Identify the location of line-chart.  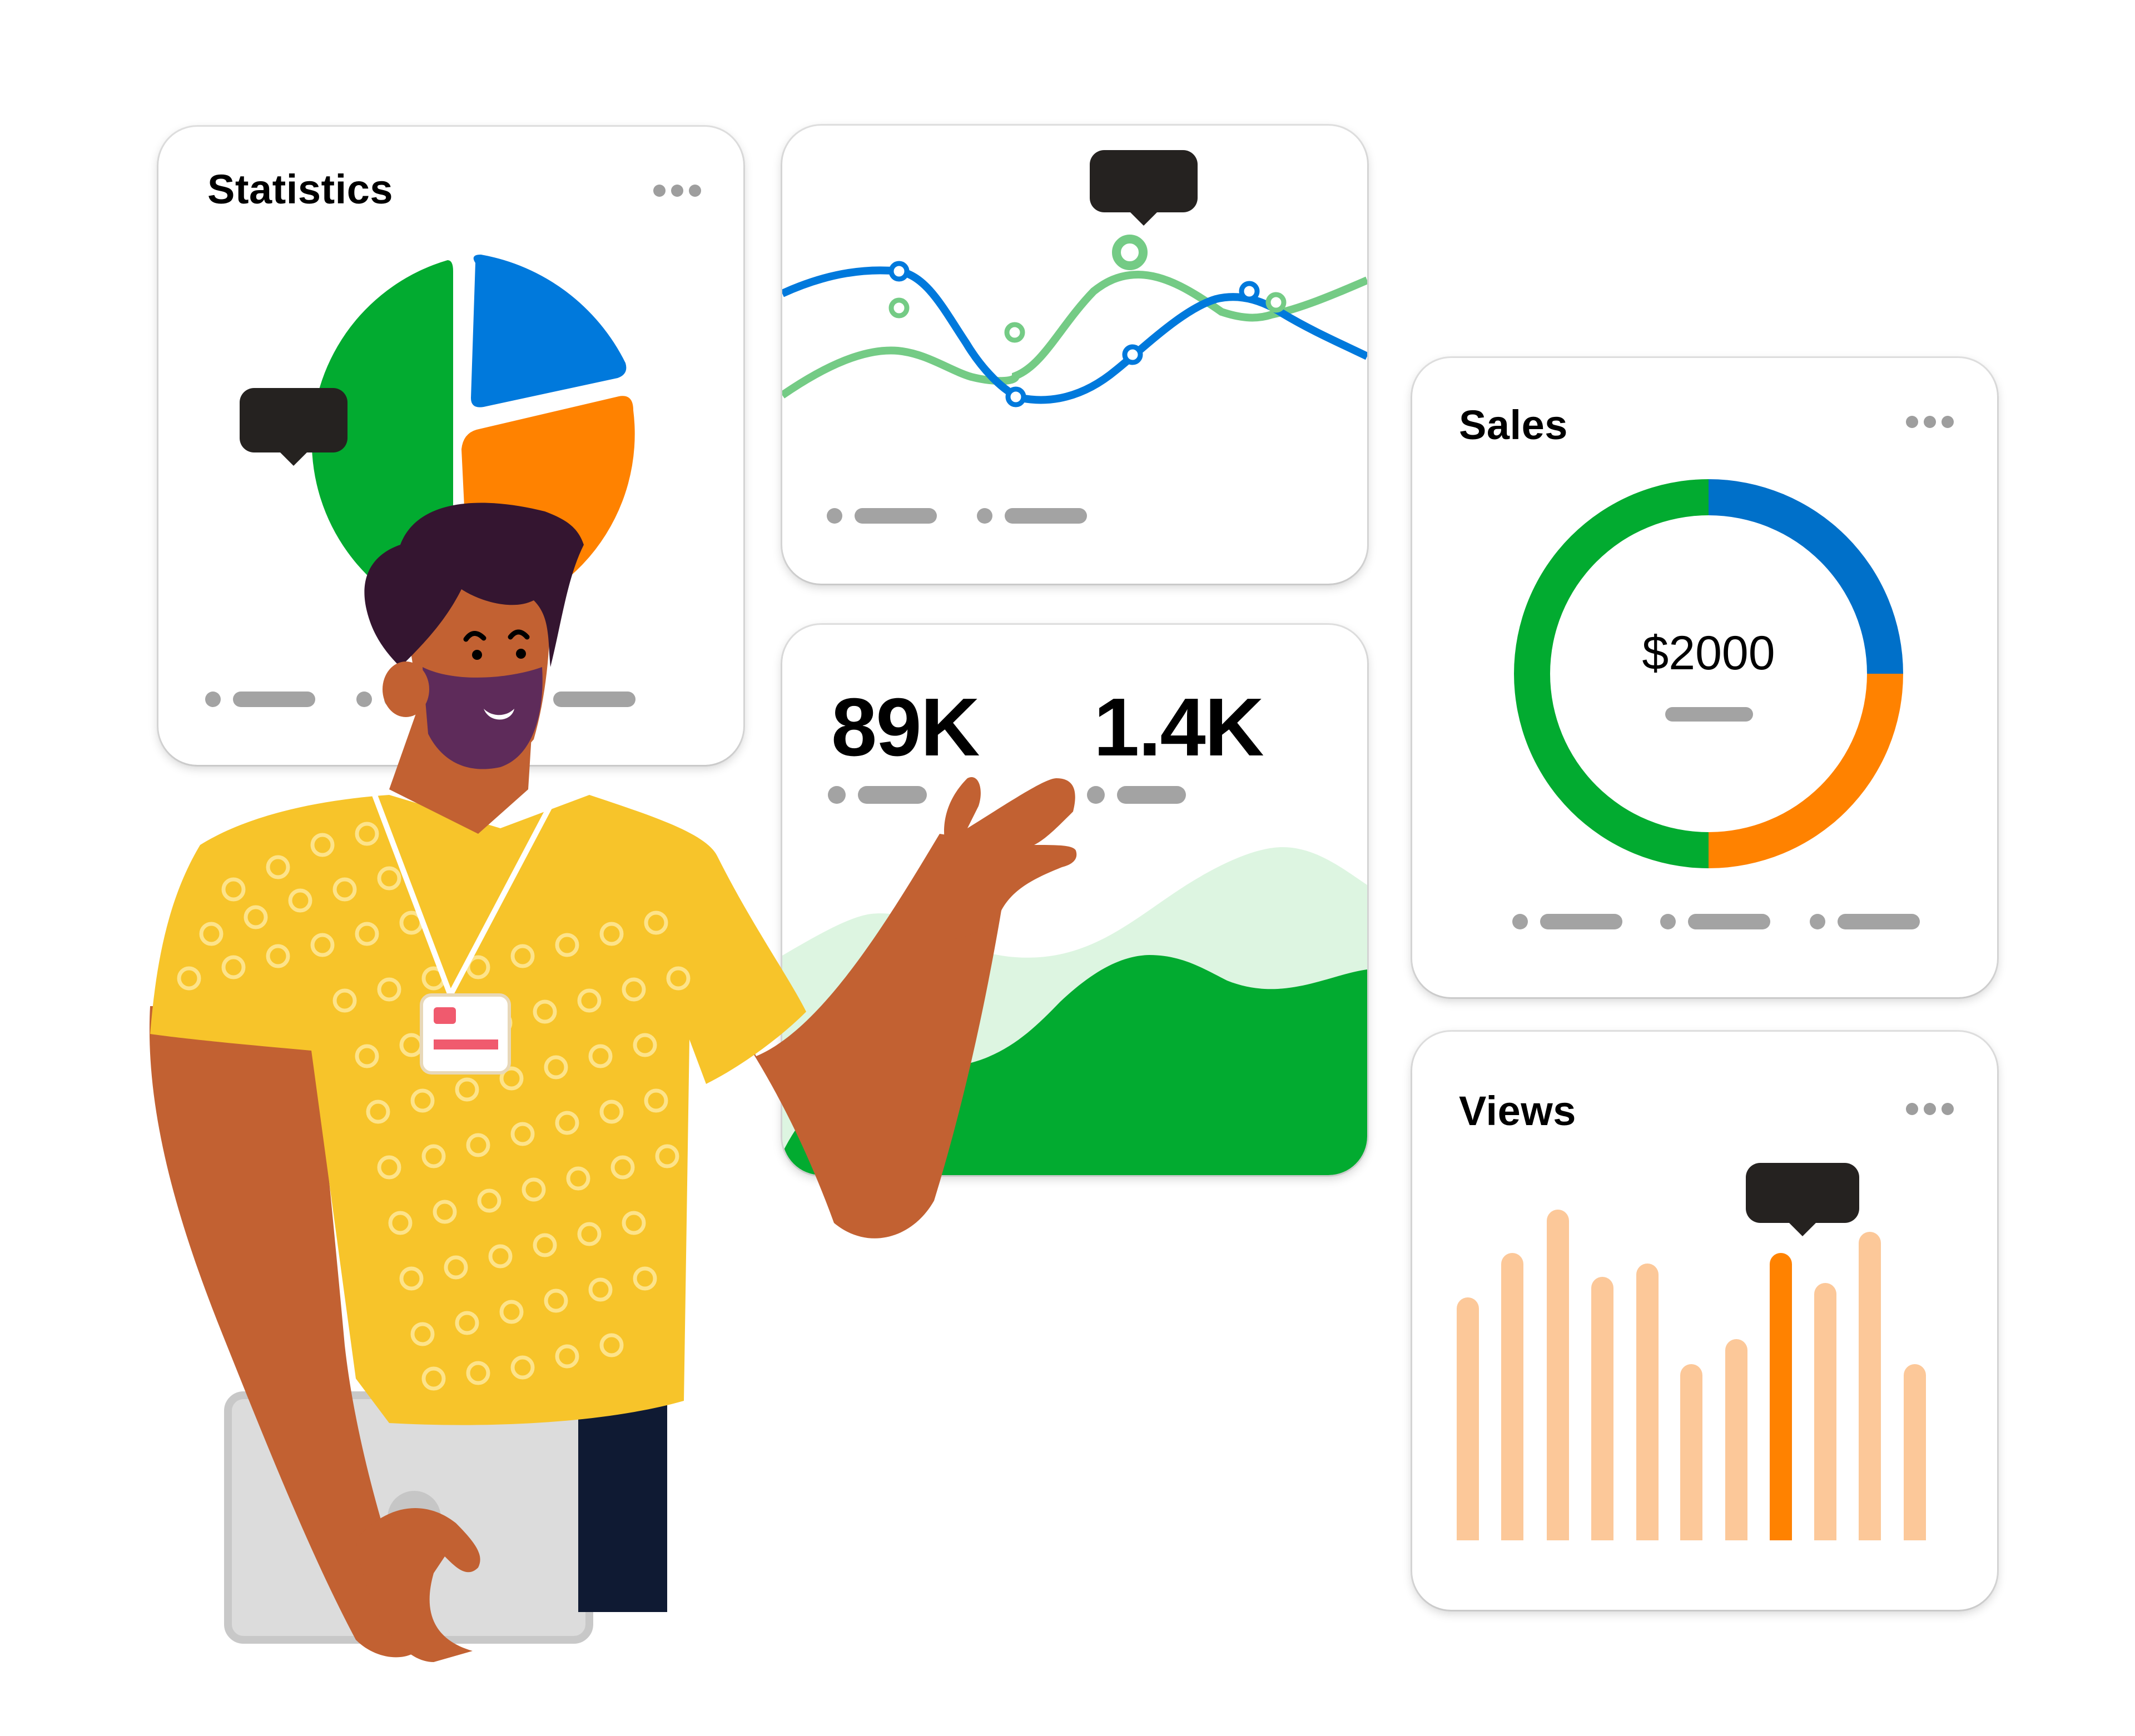
(1074, 321).